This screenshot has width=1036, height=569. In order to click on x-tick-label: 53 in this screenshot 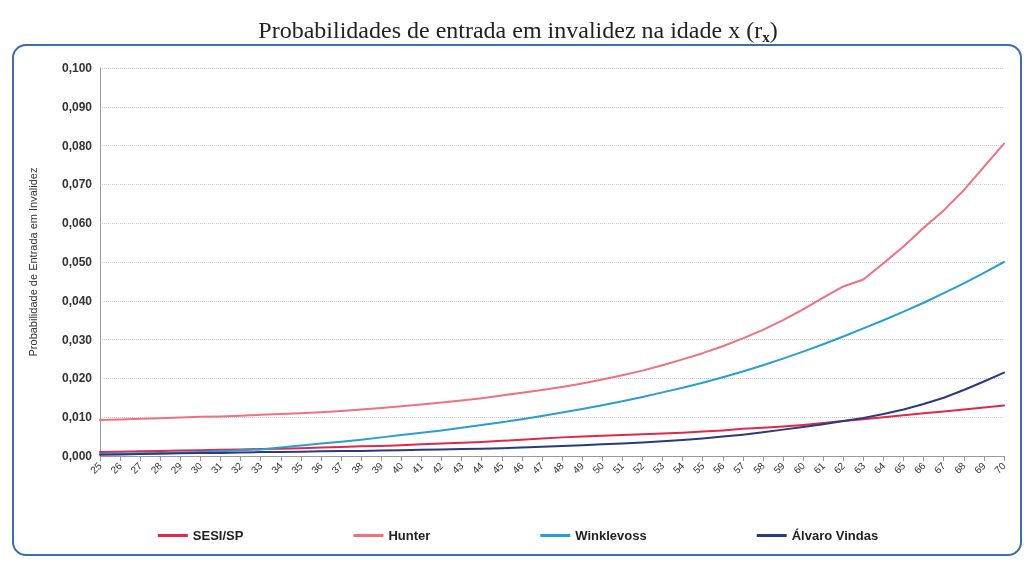, I will do `click(658, 467)`.